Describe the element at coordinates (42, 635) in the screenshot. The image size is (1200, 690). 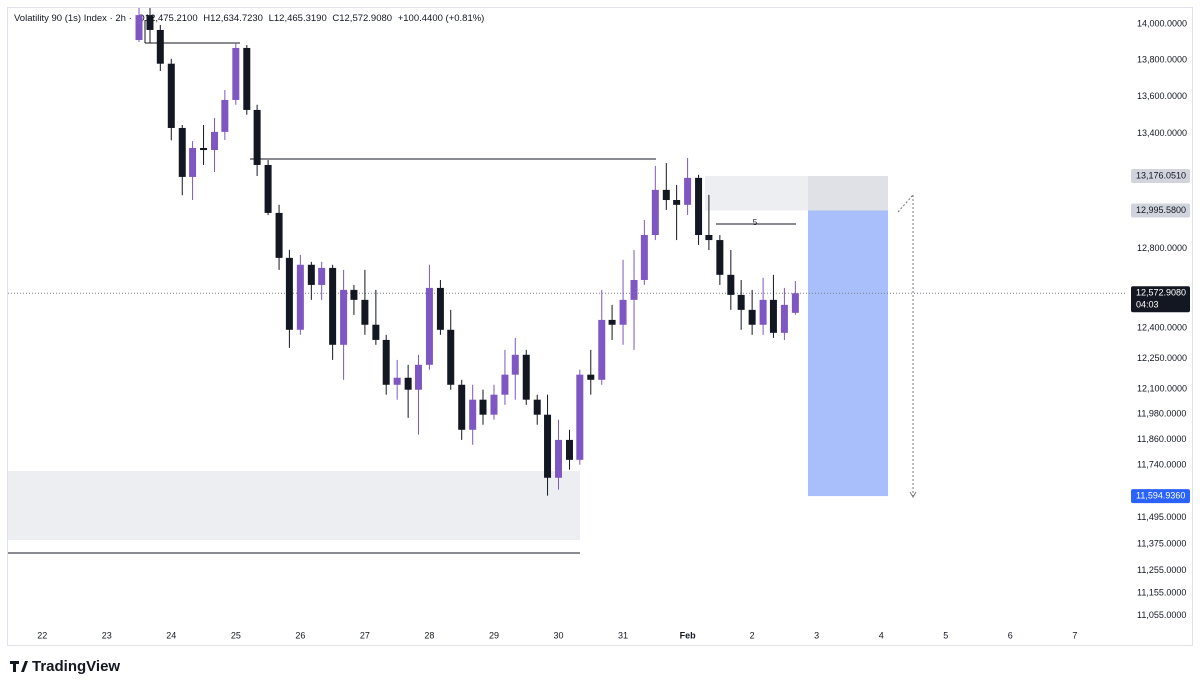
I see `x-tick-label: 22` at that location.